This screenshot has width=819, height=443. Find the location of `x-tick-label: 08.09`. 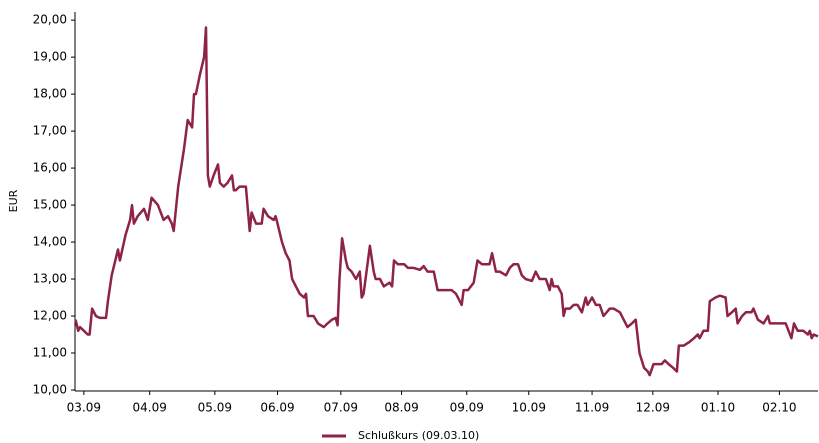

x-tick-label: 08.09 is located at coordinates (401, 408).